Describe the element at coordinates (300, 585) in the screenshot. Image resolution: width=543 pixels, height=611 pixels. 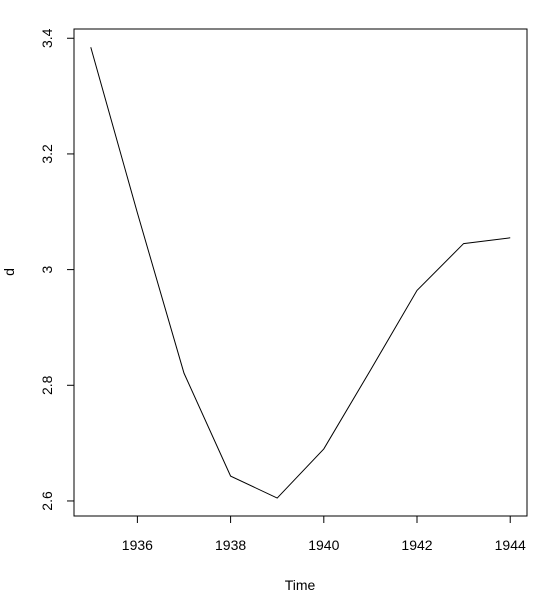
I see `x-axis-label: Time` at that location.